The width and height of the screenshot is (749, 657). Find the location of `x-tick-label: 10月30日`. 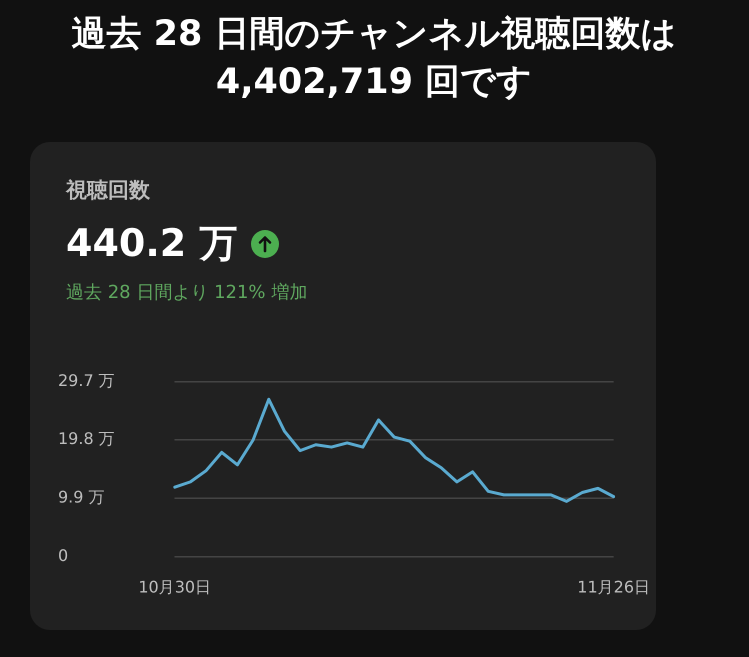

x-tick-label: 10月30日 is located at coordinates (175, 587).